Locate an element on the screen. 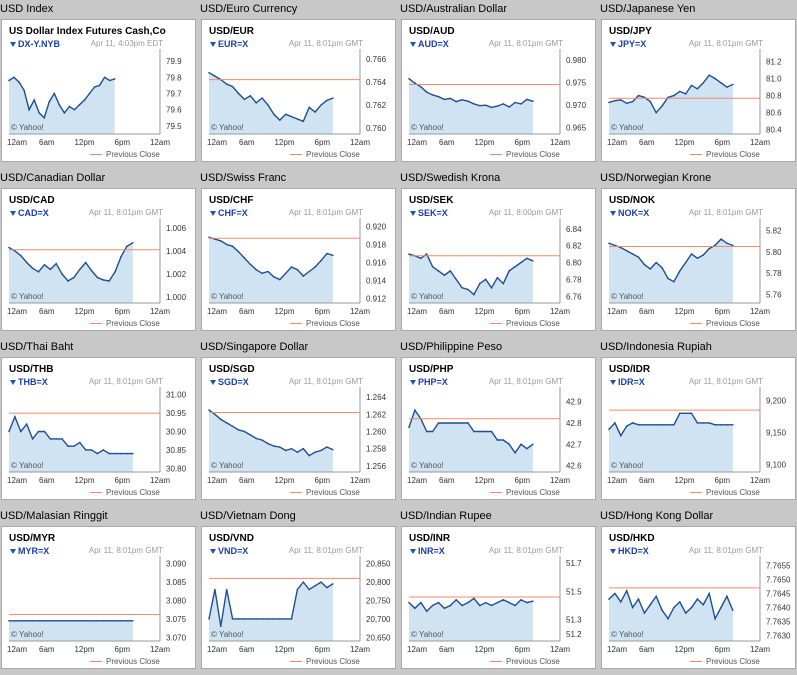 This screenshot has width=797, height=675. chart-header-title: USD/Euro Currency is located at coordinates (249, 9).